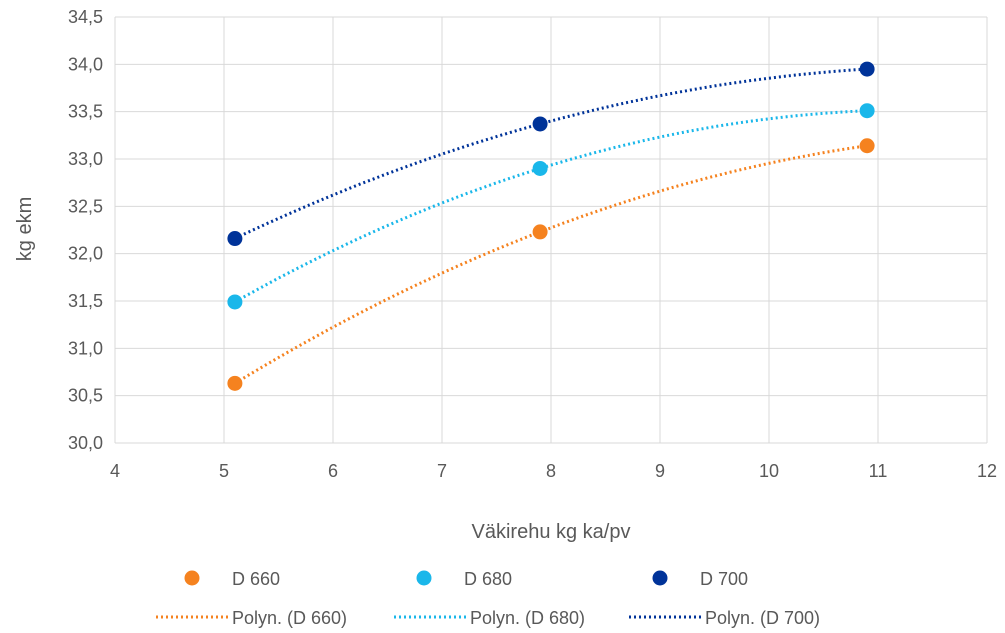  I want to click on legend-trend-label: Polyn. (D 700), so click(762, 618).